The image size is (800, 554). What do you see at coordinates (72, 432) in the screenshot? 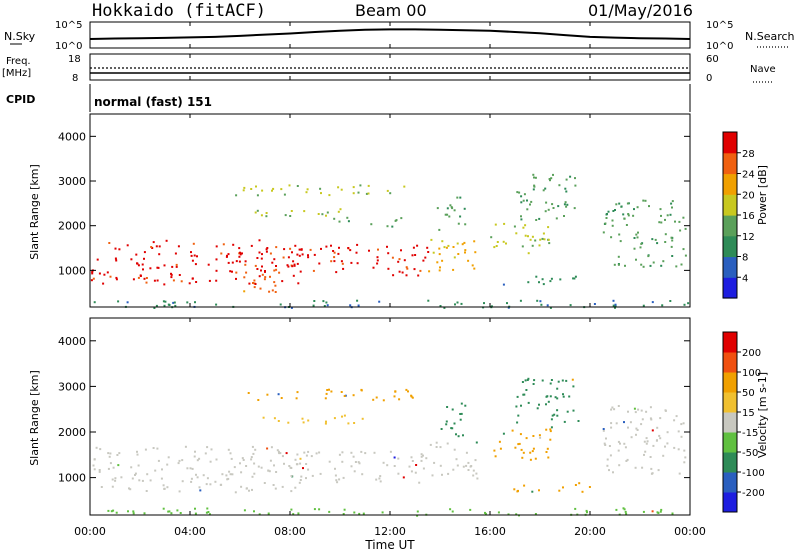
I see `y-tick-label: 2000` at bounding box center [72, 432].